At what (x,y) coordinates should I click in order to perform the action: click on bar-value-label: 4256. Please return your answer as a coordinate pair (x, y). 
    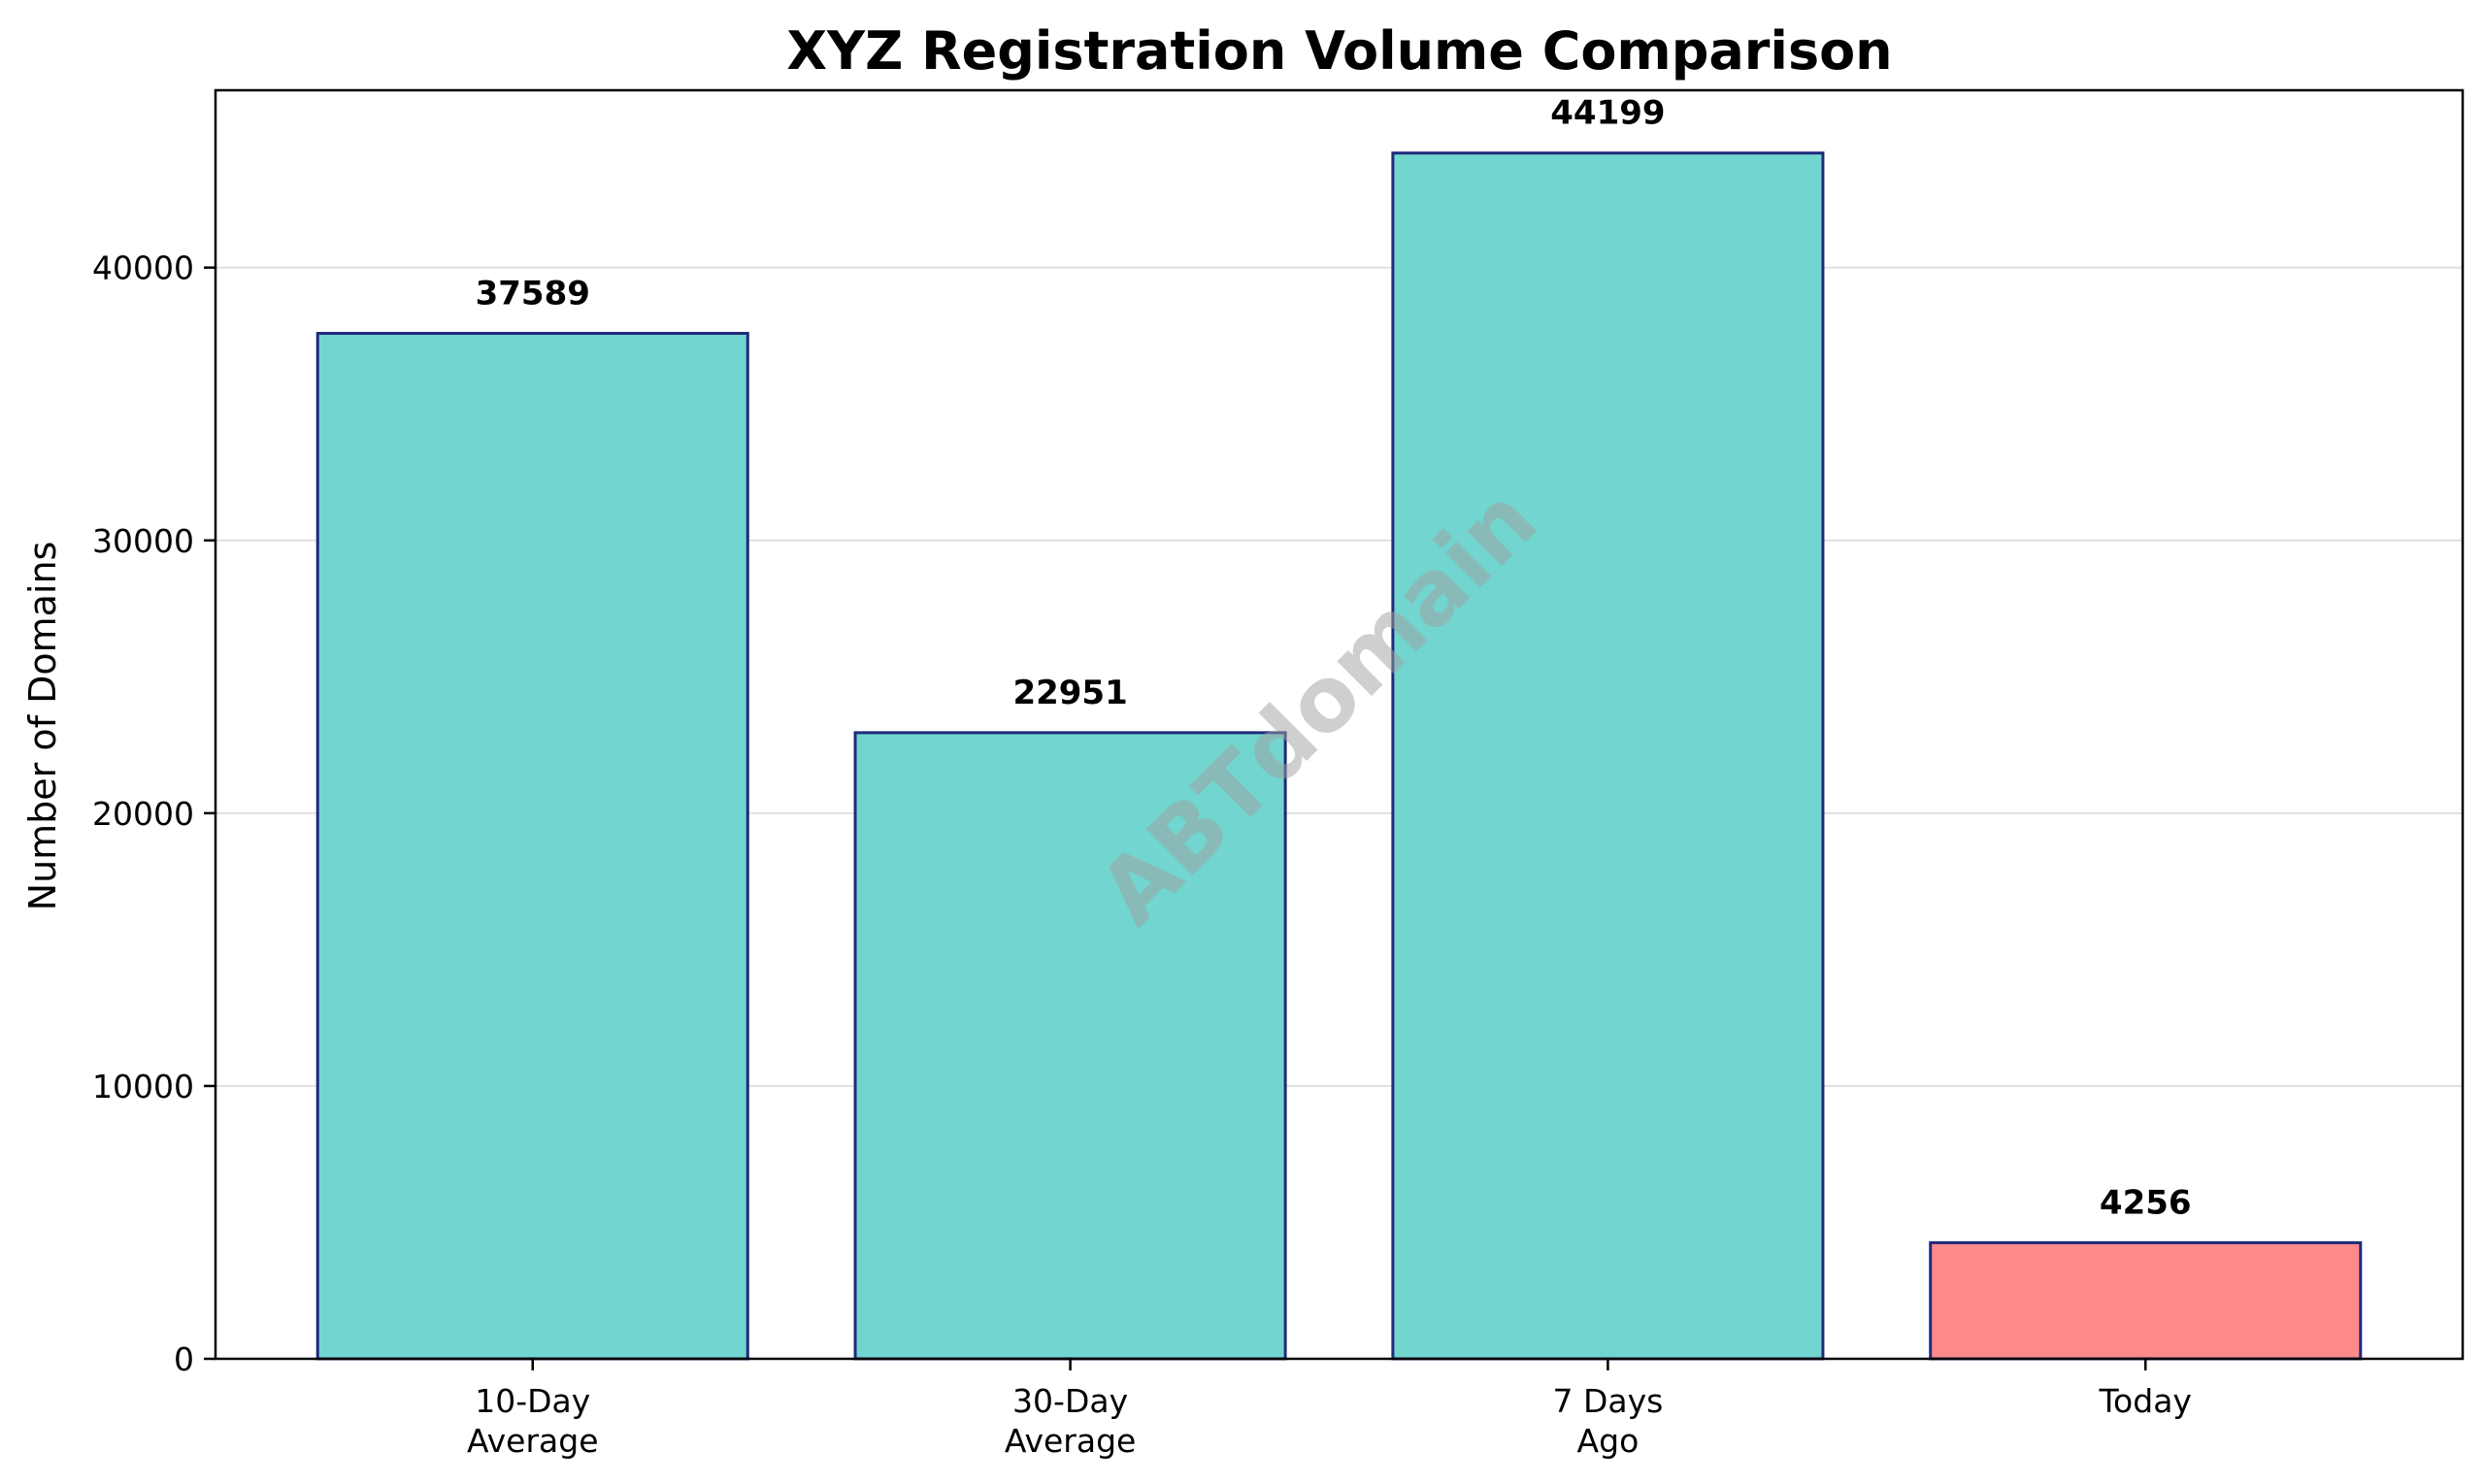
    Looking at the image, I should click on (2146, 1202).